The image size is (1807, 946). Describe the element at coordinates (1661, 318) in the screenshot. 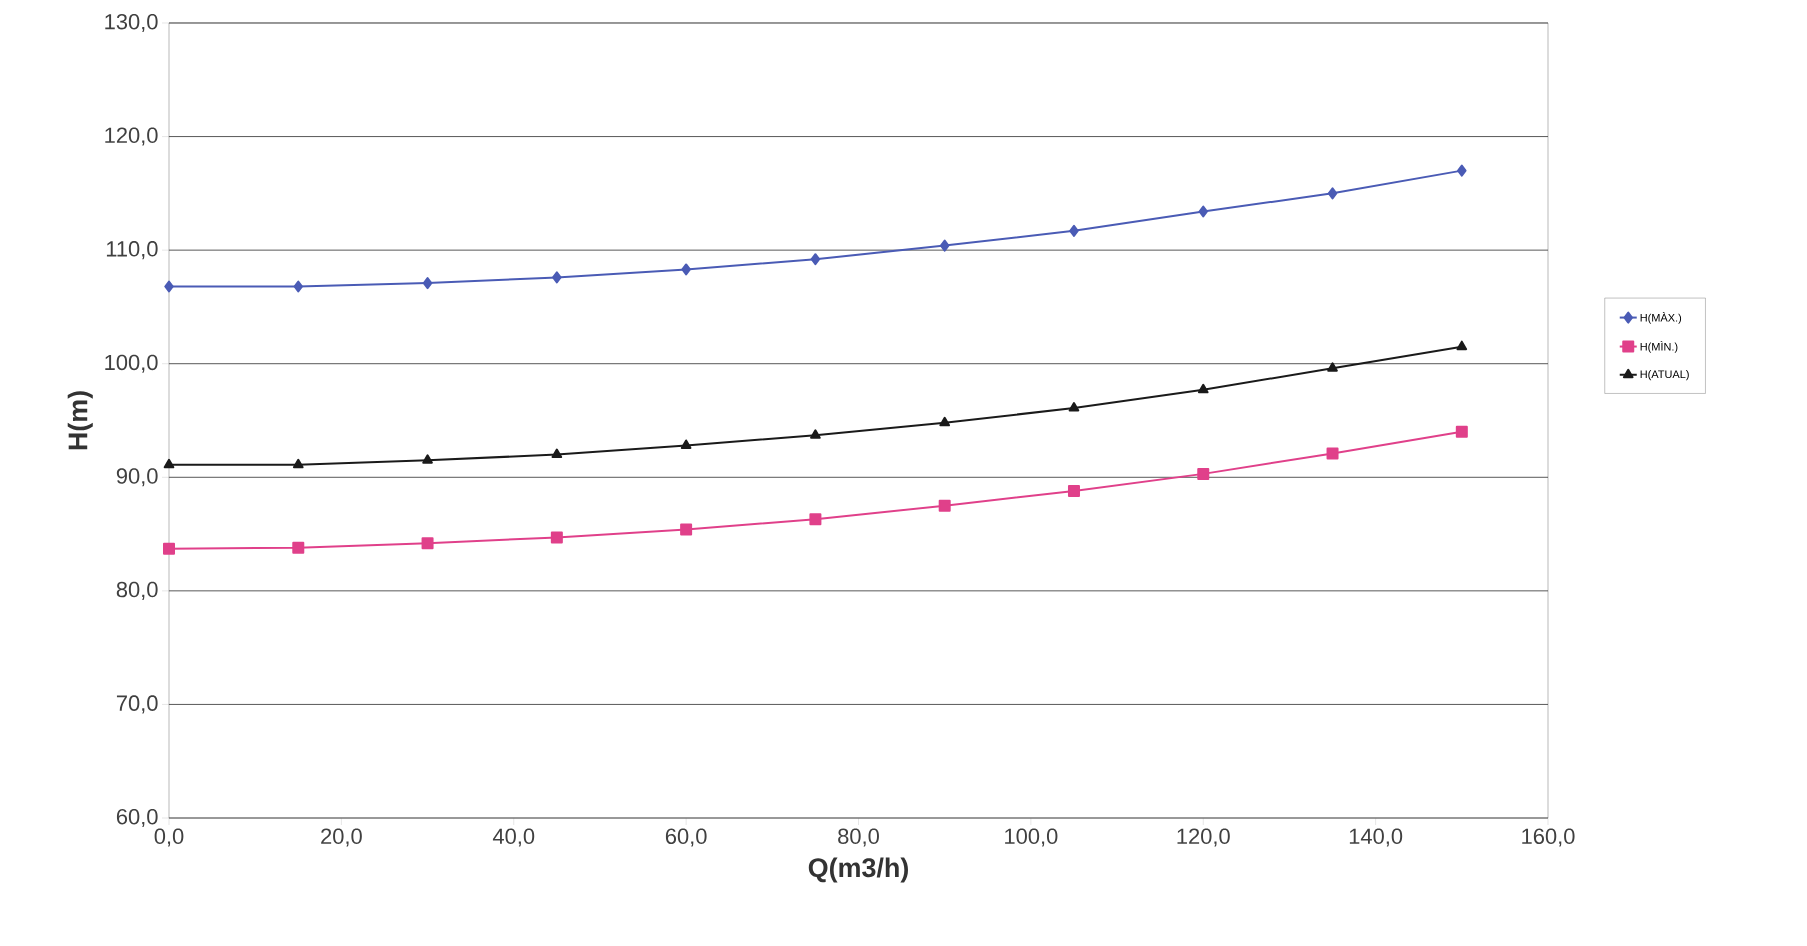

I see `legend-label: H(MÀX.)` at that location.